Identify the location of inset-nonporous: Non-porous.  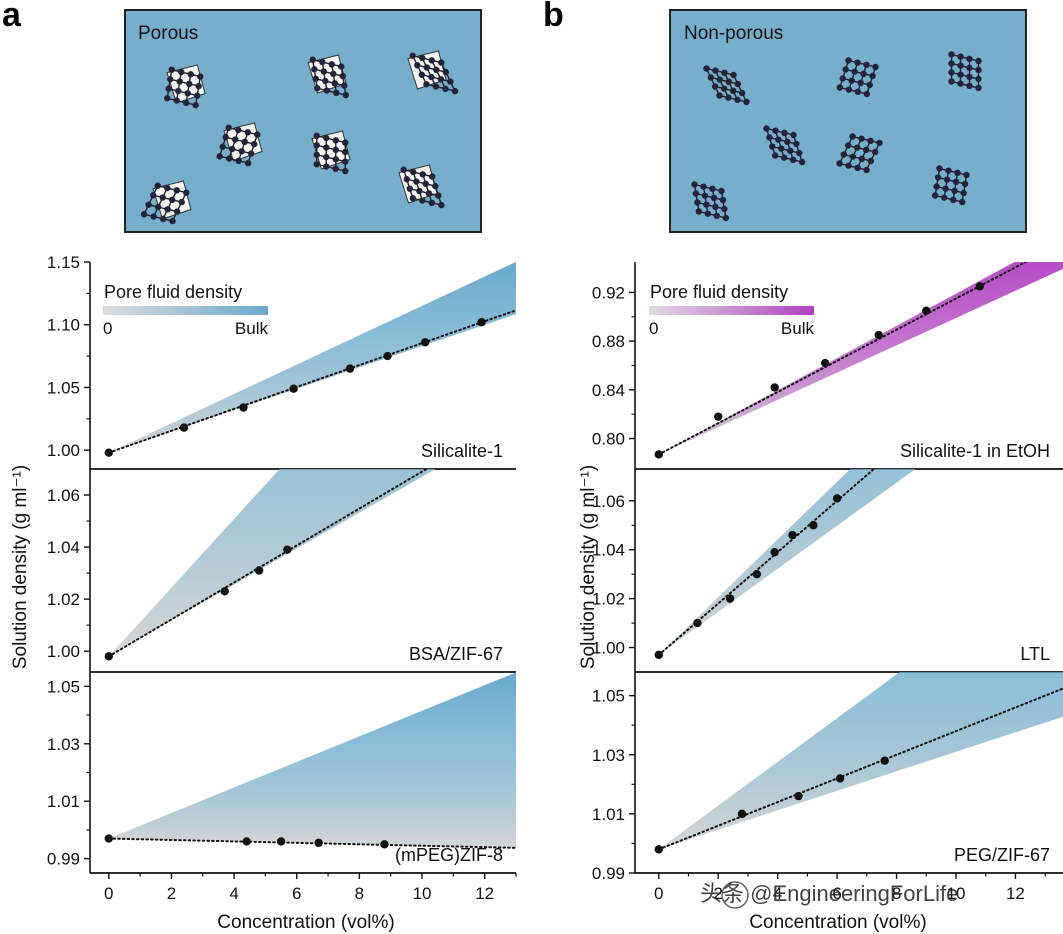
(848, 121).